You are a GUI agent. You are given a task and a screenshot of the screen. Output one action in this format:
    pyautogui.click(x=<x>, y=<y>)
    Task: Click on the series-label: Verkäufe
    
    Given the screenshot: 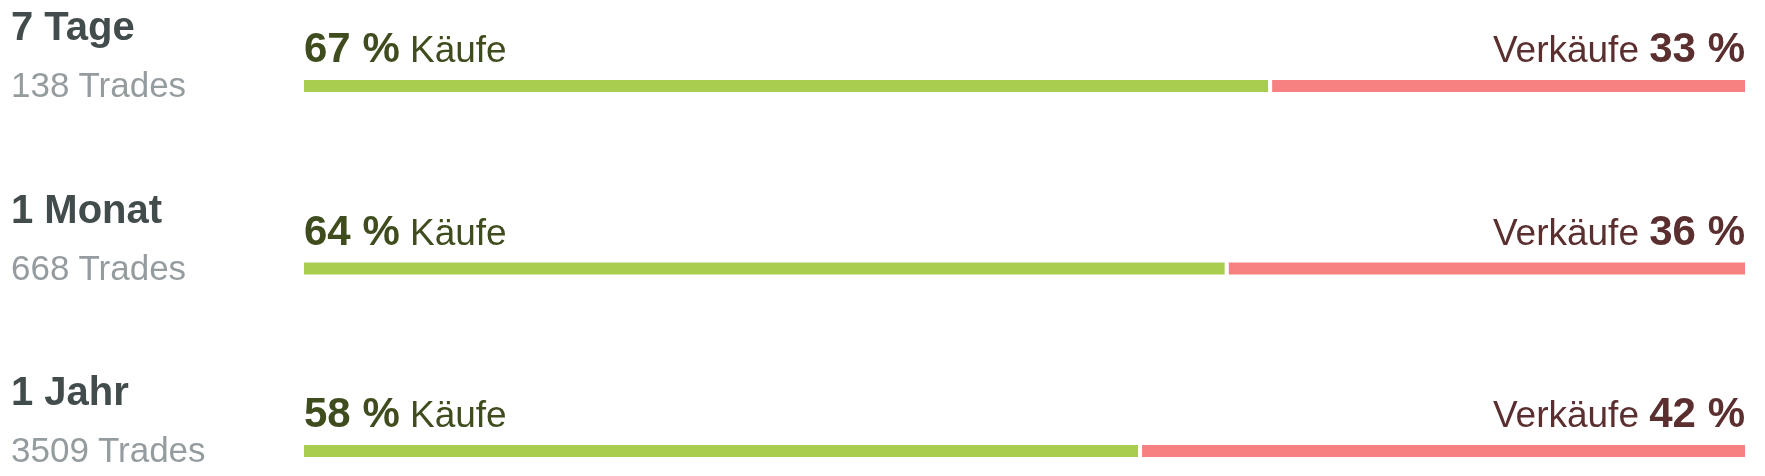 What is the action you would take?
    pyautogui.click(x=1565, y=49)
    